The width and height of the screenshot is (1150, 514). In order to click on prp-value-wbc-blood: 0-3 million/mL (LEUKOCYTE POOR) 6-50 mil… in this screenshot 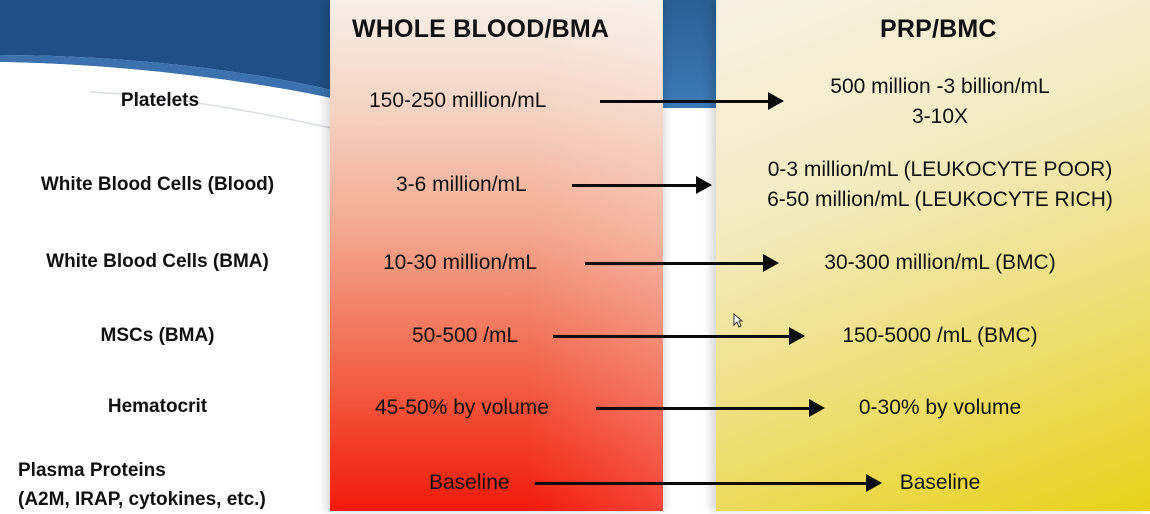, I will do `click(940, 185)`.